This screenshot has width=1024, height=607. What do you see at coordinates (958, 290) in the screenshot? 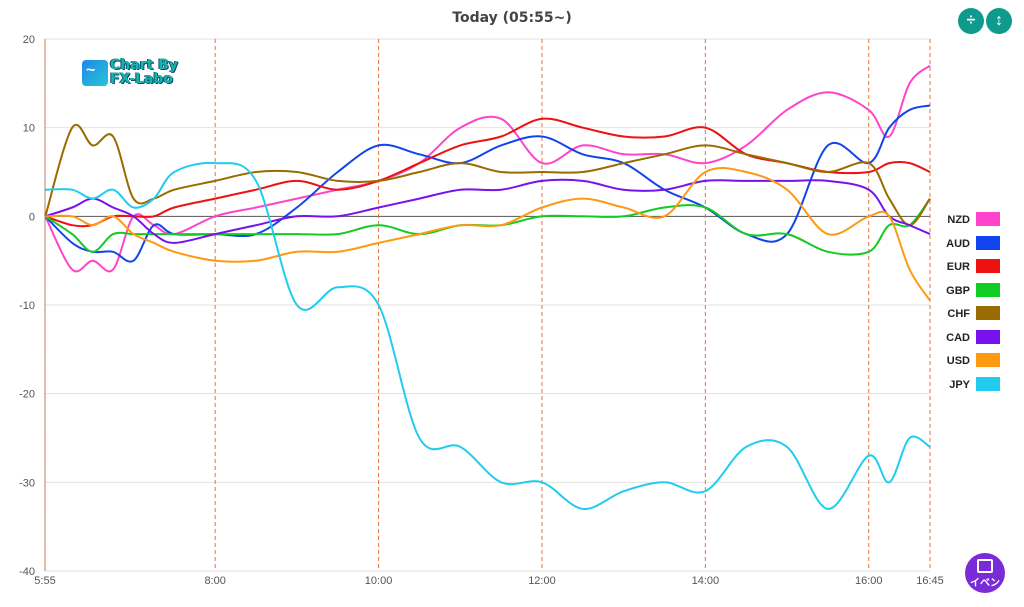
I see `legend-label: GBP` at bounding box center [958, 290].